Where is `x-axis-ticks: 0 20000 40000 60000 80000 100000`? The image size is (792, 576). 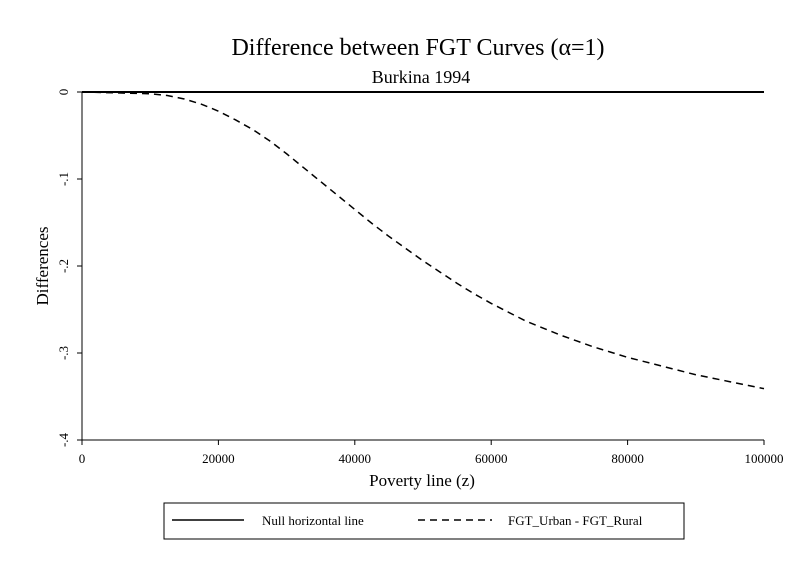
x-axis-ticks: 0 20000 40000 60000 80000 100000 is located at coordinates (431, 453).